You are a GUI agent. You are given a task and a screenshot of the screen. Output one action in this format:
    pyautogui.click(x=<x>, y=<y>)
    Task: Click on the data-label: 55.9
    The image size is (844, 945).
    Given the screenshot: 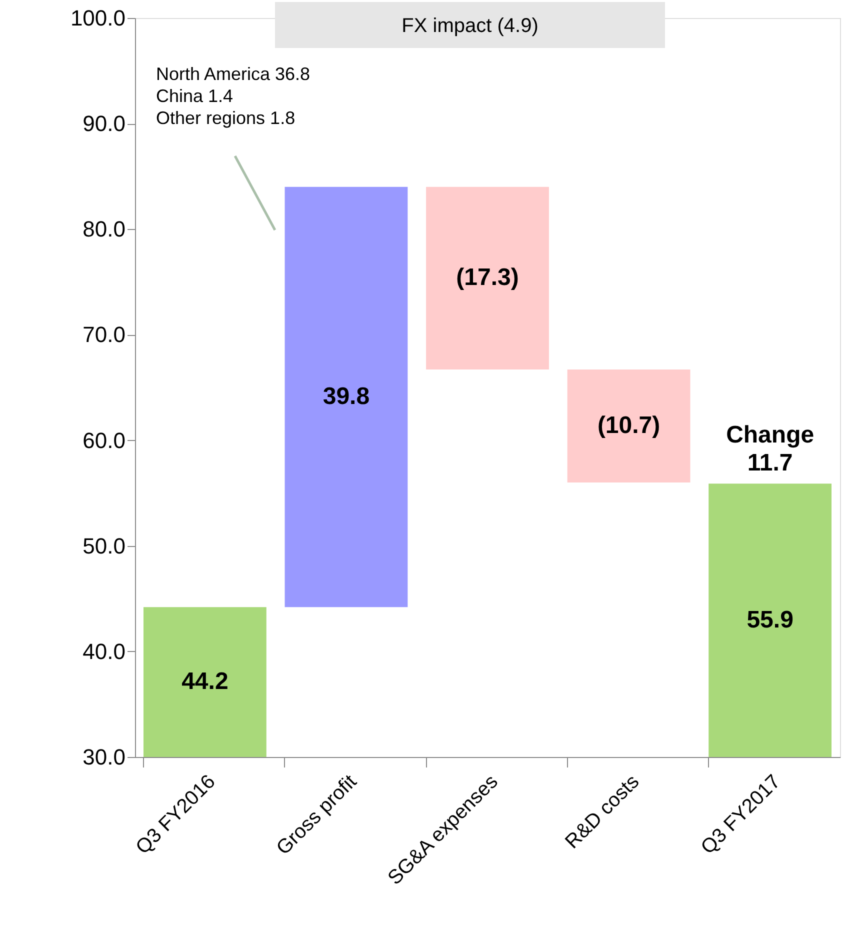 What is the action you would take?
    pyautogui.click(x=770, y=620)
    